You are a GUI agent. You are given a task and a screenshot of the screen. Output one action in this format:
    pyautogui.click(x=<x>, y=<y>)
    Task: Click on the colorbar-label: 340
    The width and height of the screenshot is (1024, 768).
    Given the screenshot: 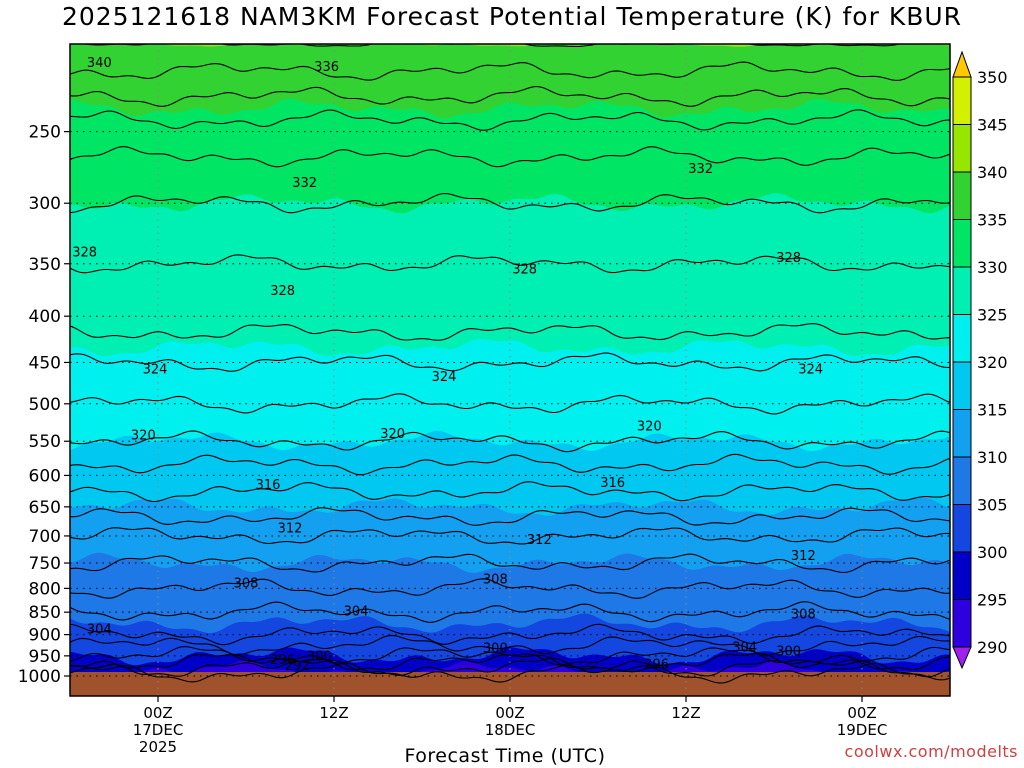 What is the action you would take?
    pyautogui.click(x=992, y=172)
    